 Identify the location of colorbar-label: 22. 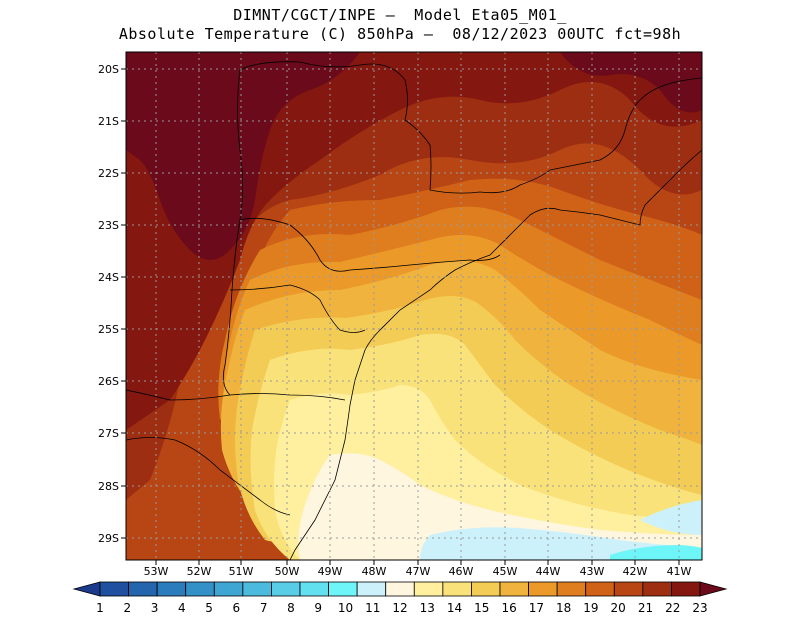
(672, 608).